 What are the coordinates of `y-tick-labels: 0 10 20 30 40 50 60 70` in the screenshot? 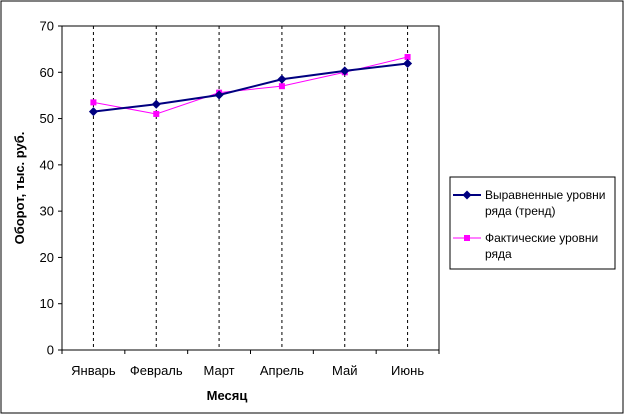 It's located at (47, 188).